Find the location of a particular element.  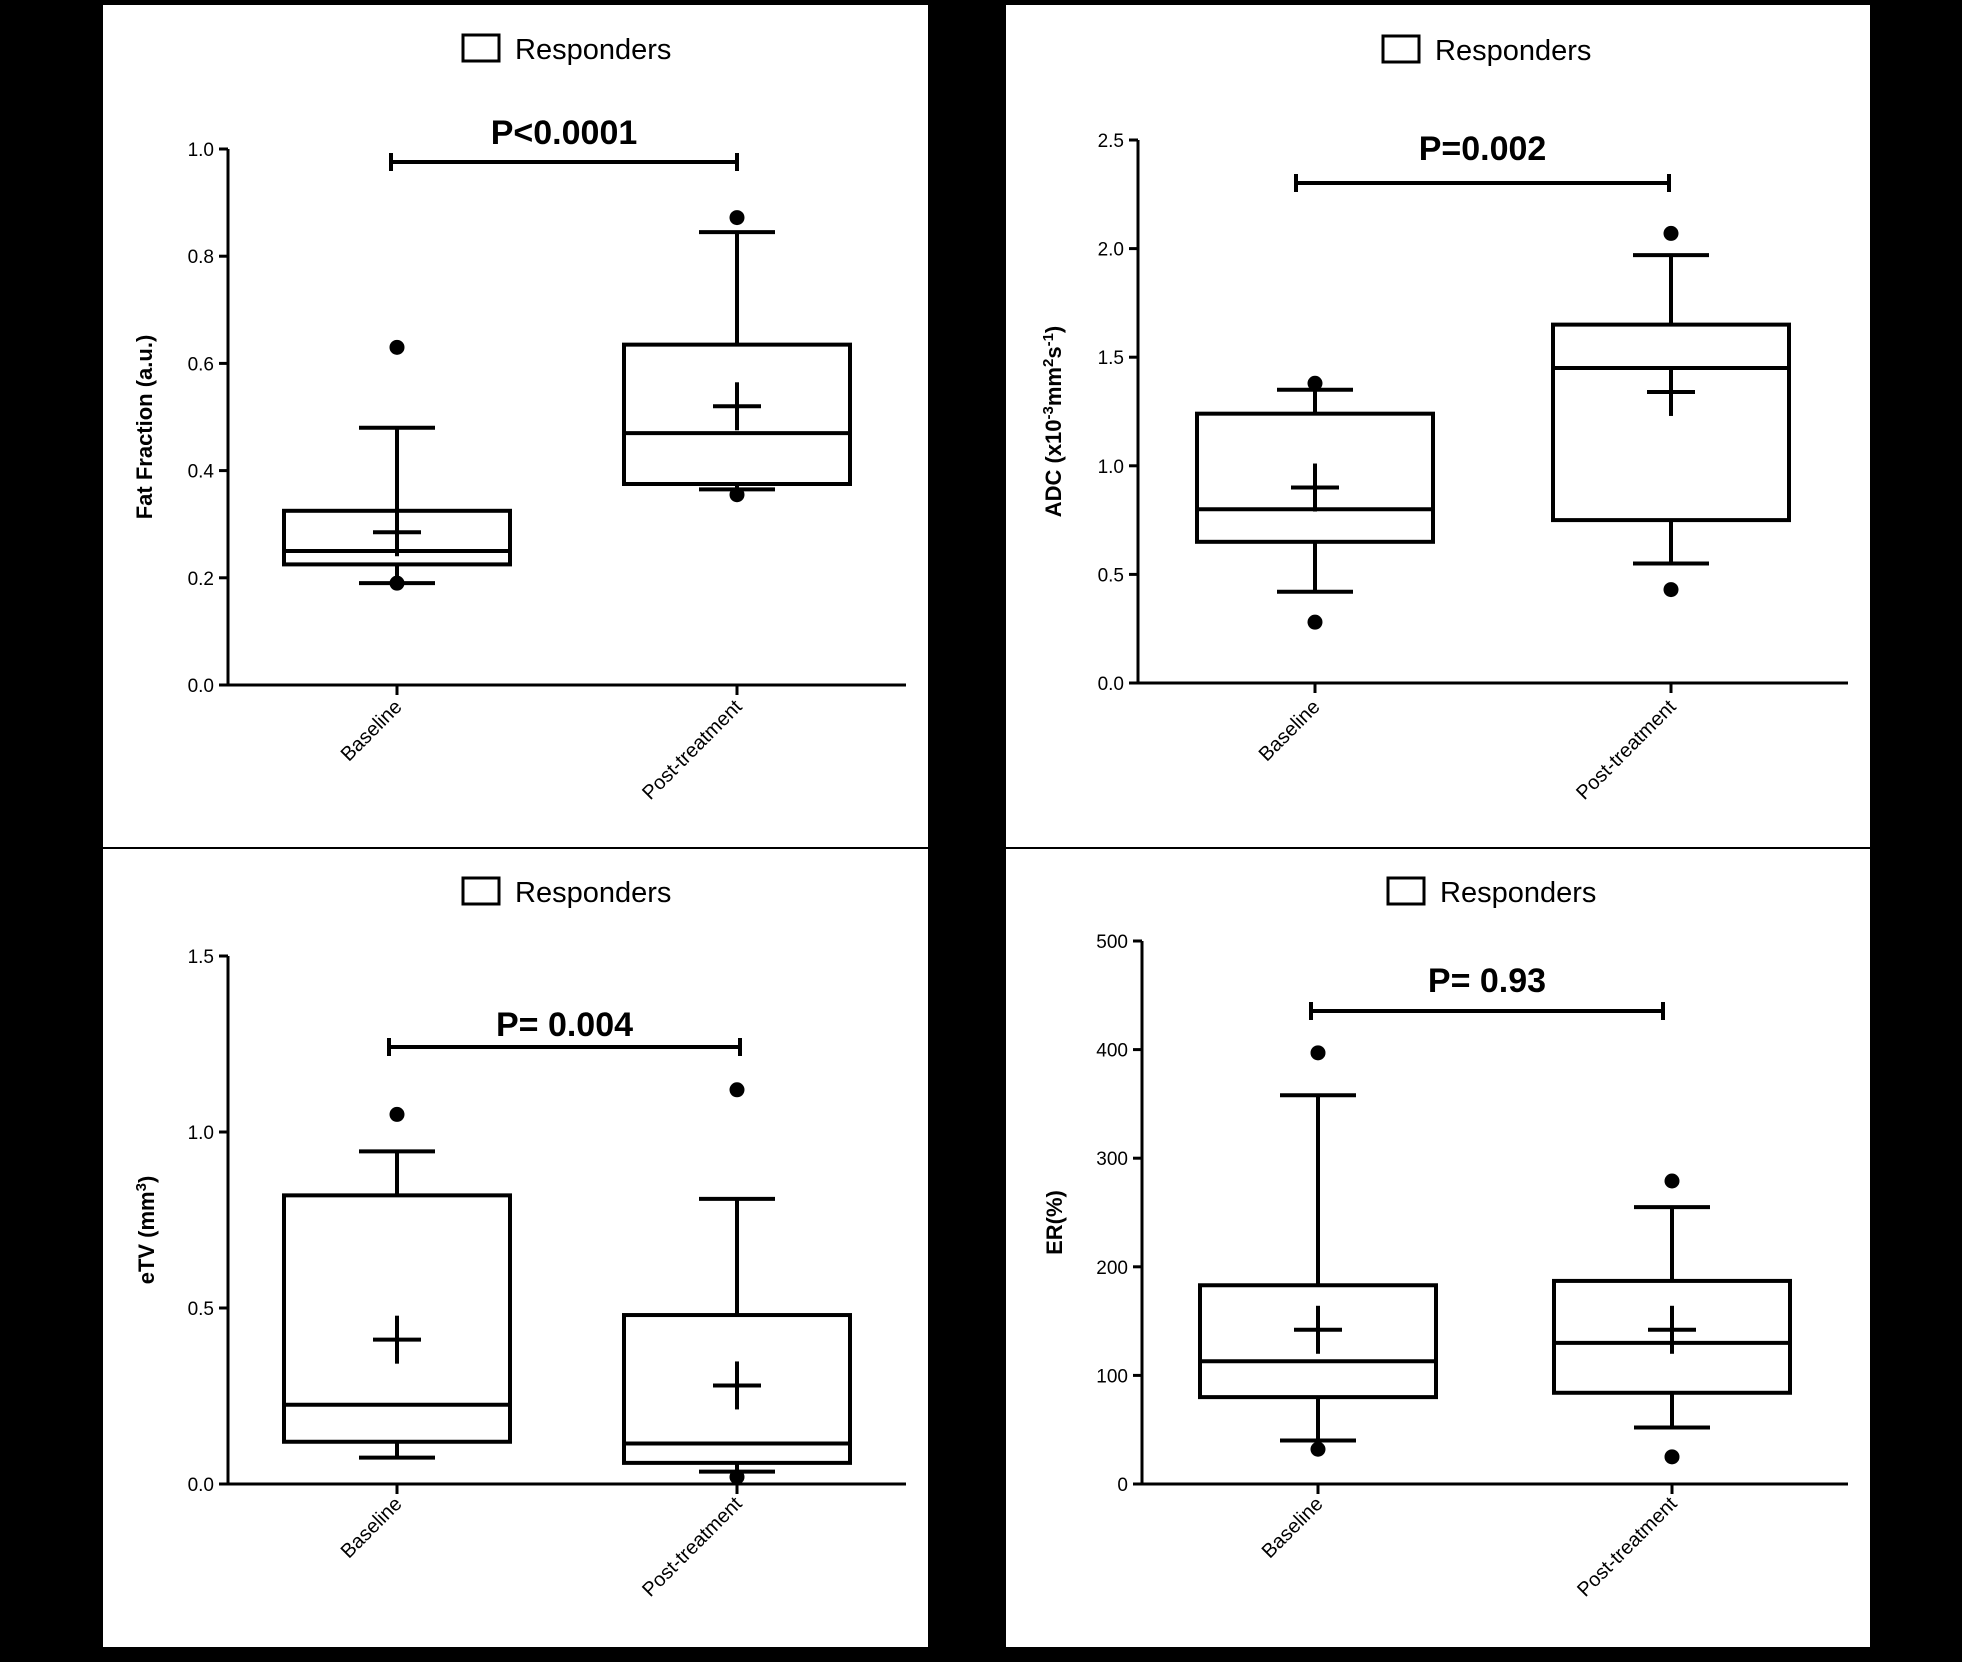

y-tick-label: 0.6 is located at coordinates (201, 364).